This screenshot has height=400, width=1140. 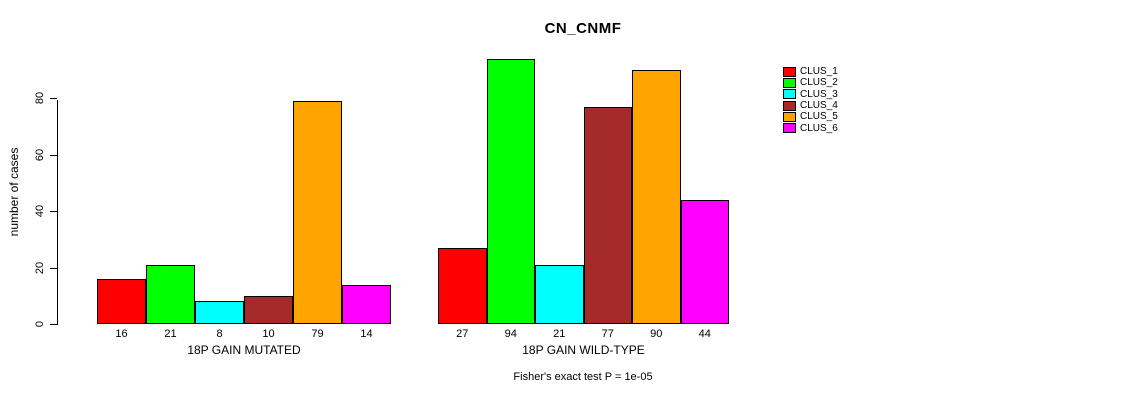 What do you see at coordinates (317, 334) in the screenshot?
I see `bar-value-label: 79` at bounding box center [317, 334].